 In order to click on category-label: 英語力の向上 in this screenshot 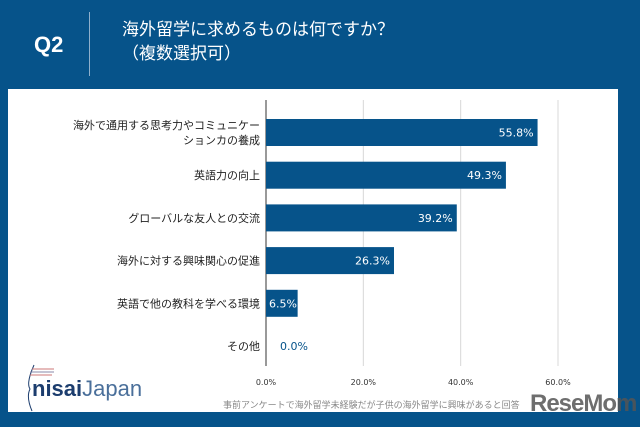, I will do `click(227, 175)`.